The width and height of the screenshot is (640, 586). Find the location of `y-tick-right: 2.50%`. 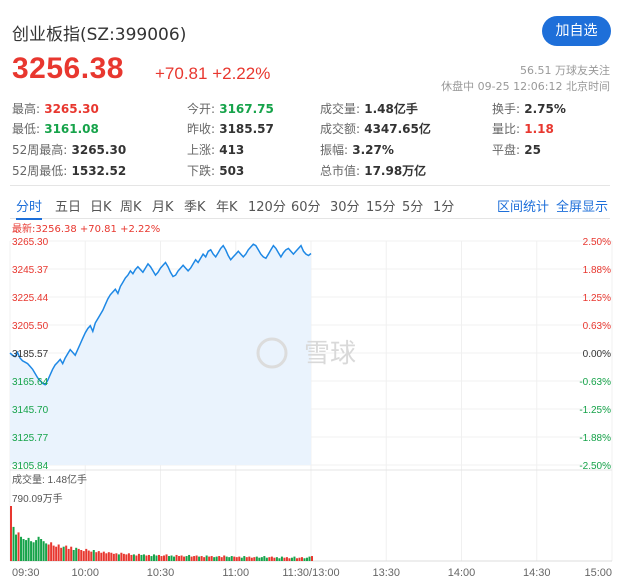

y-tick-right: 2.50% is located at coordinates (597, 242).